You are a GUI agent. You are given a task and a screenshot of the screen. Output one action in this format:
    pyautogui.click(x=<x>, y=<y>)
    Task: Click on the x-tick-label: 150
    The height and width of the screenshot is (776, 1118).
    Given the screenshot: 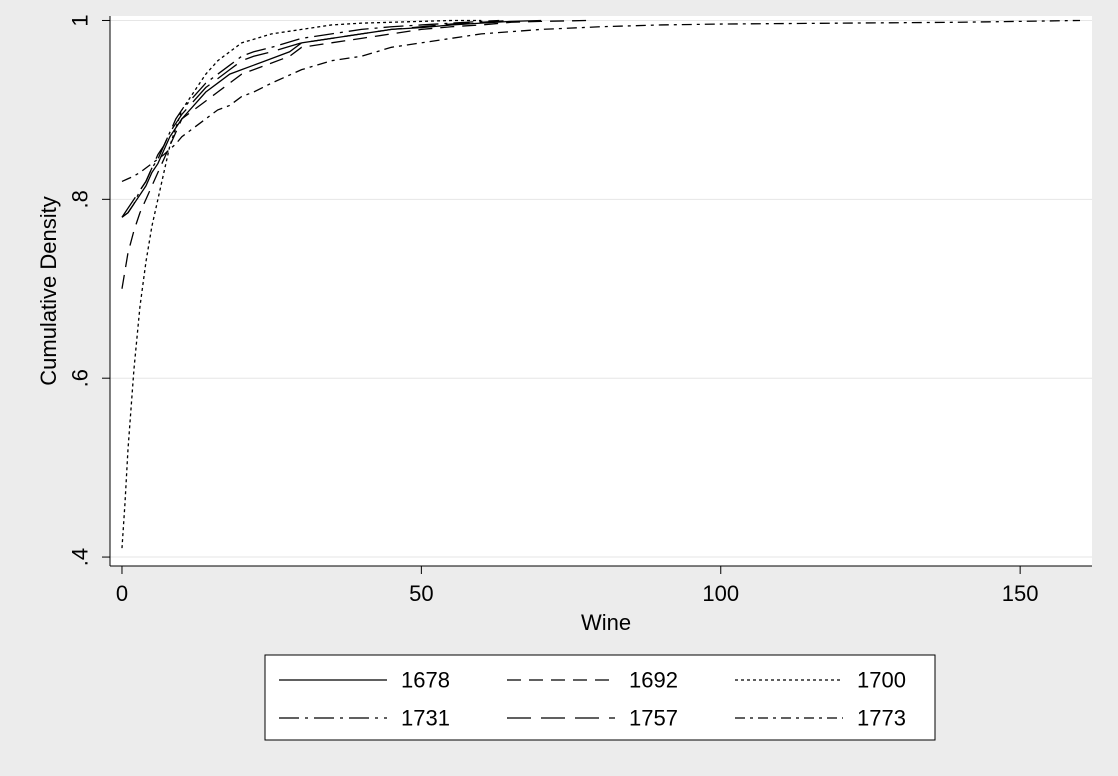 What is the action you would take?
    pyautogui.click(x=1020, y=593)
    